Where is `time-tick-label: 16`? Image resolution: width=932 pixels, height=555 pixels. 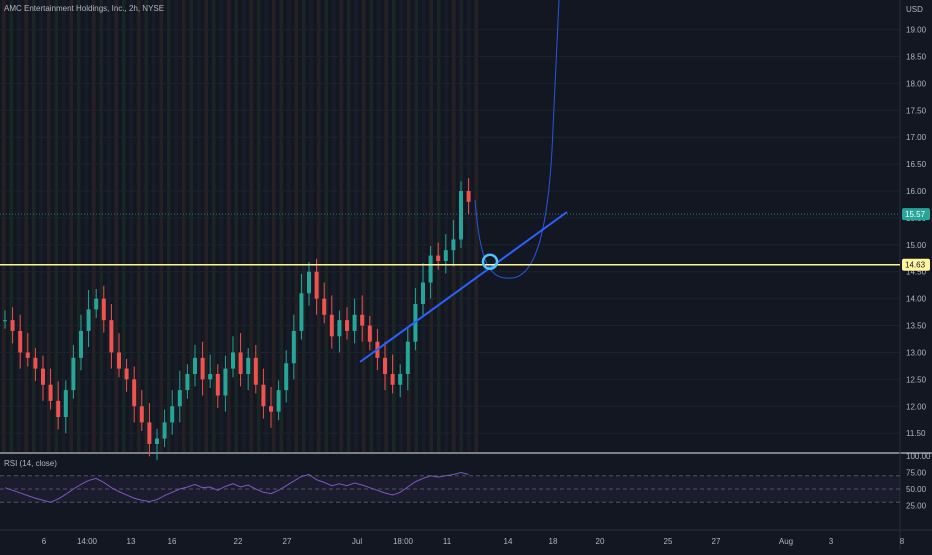 time-tick-label: 16 is located at coordinates (172, 541).